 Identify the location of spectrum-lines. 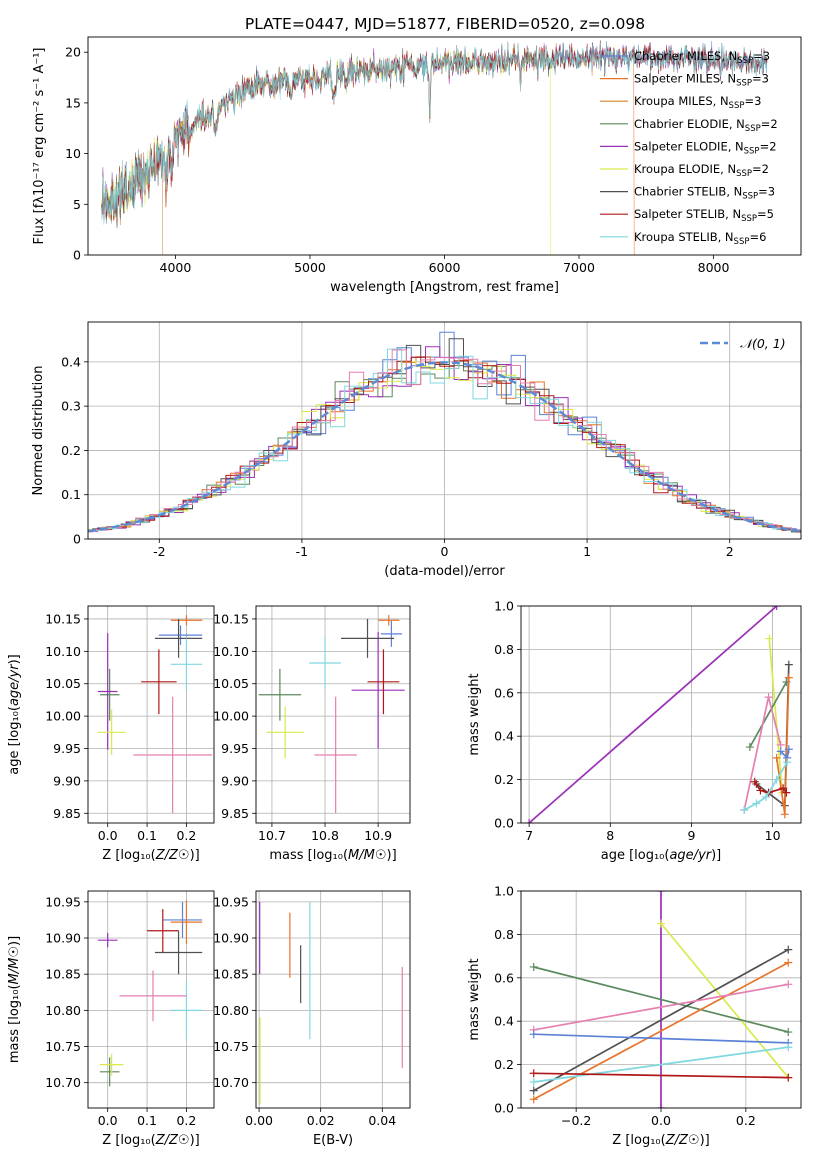
(434, 147).